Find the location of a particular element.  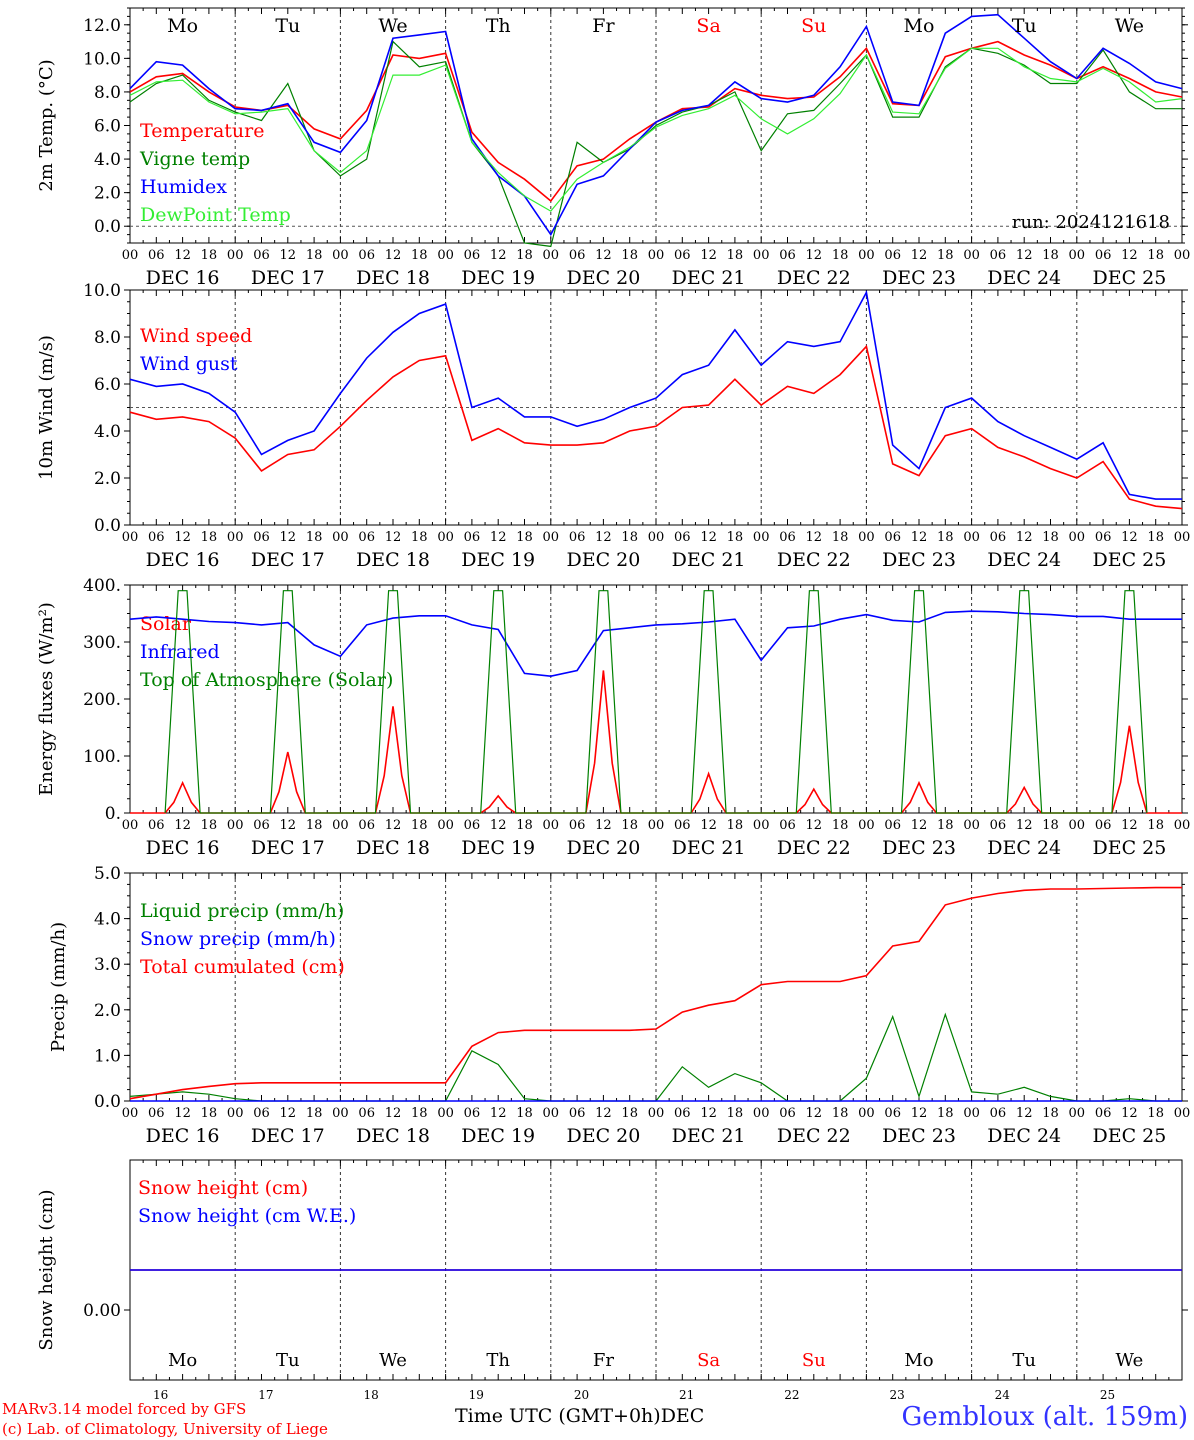

date-label: DEC 24 is located at coordinates (1024, 1136).